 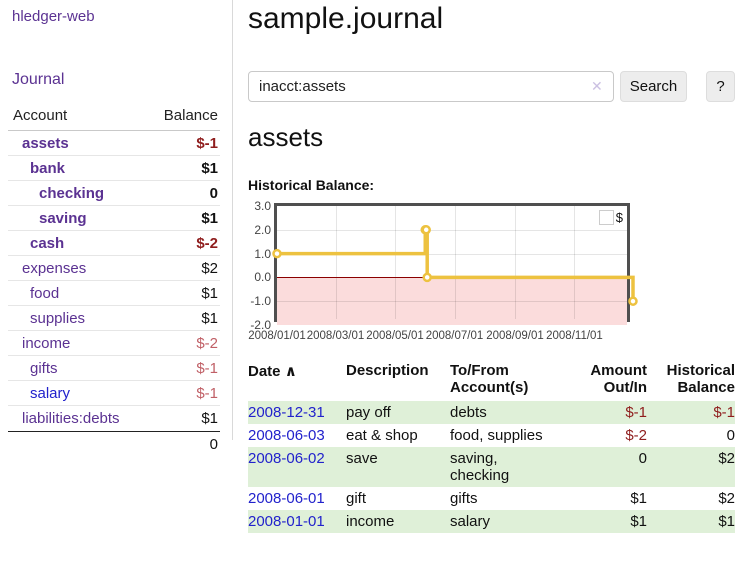 What do you see at coordinates (452, 301) in the screenshot?
I see `negative-region` at bounding box center [452, 301].